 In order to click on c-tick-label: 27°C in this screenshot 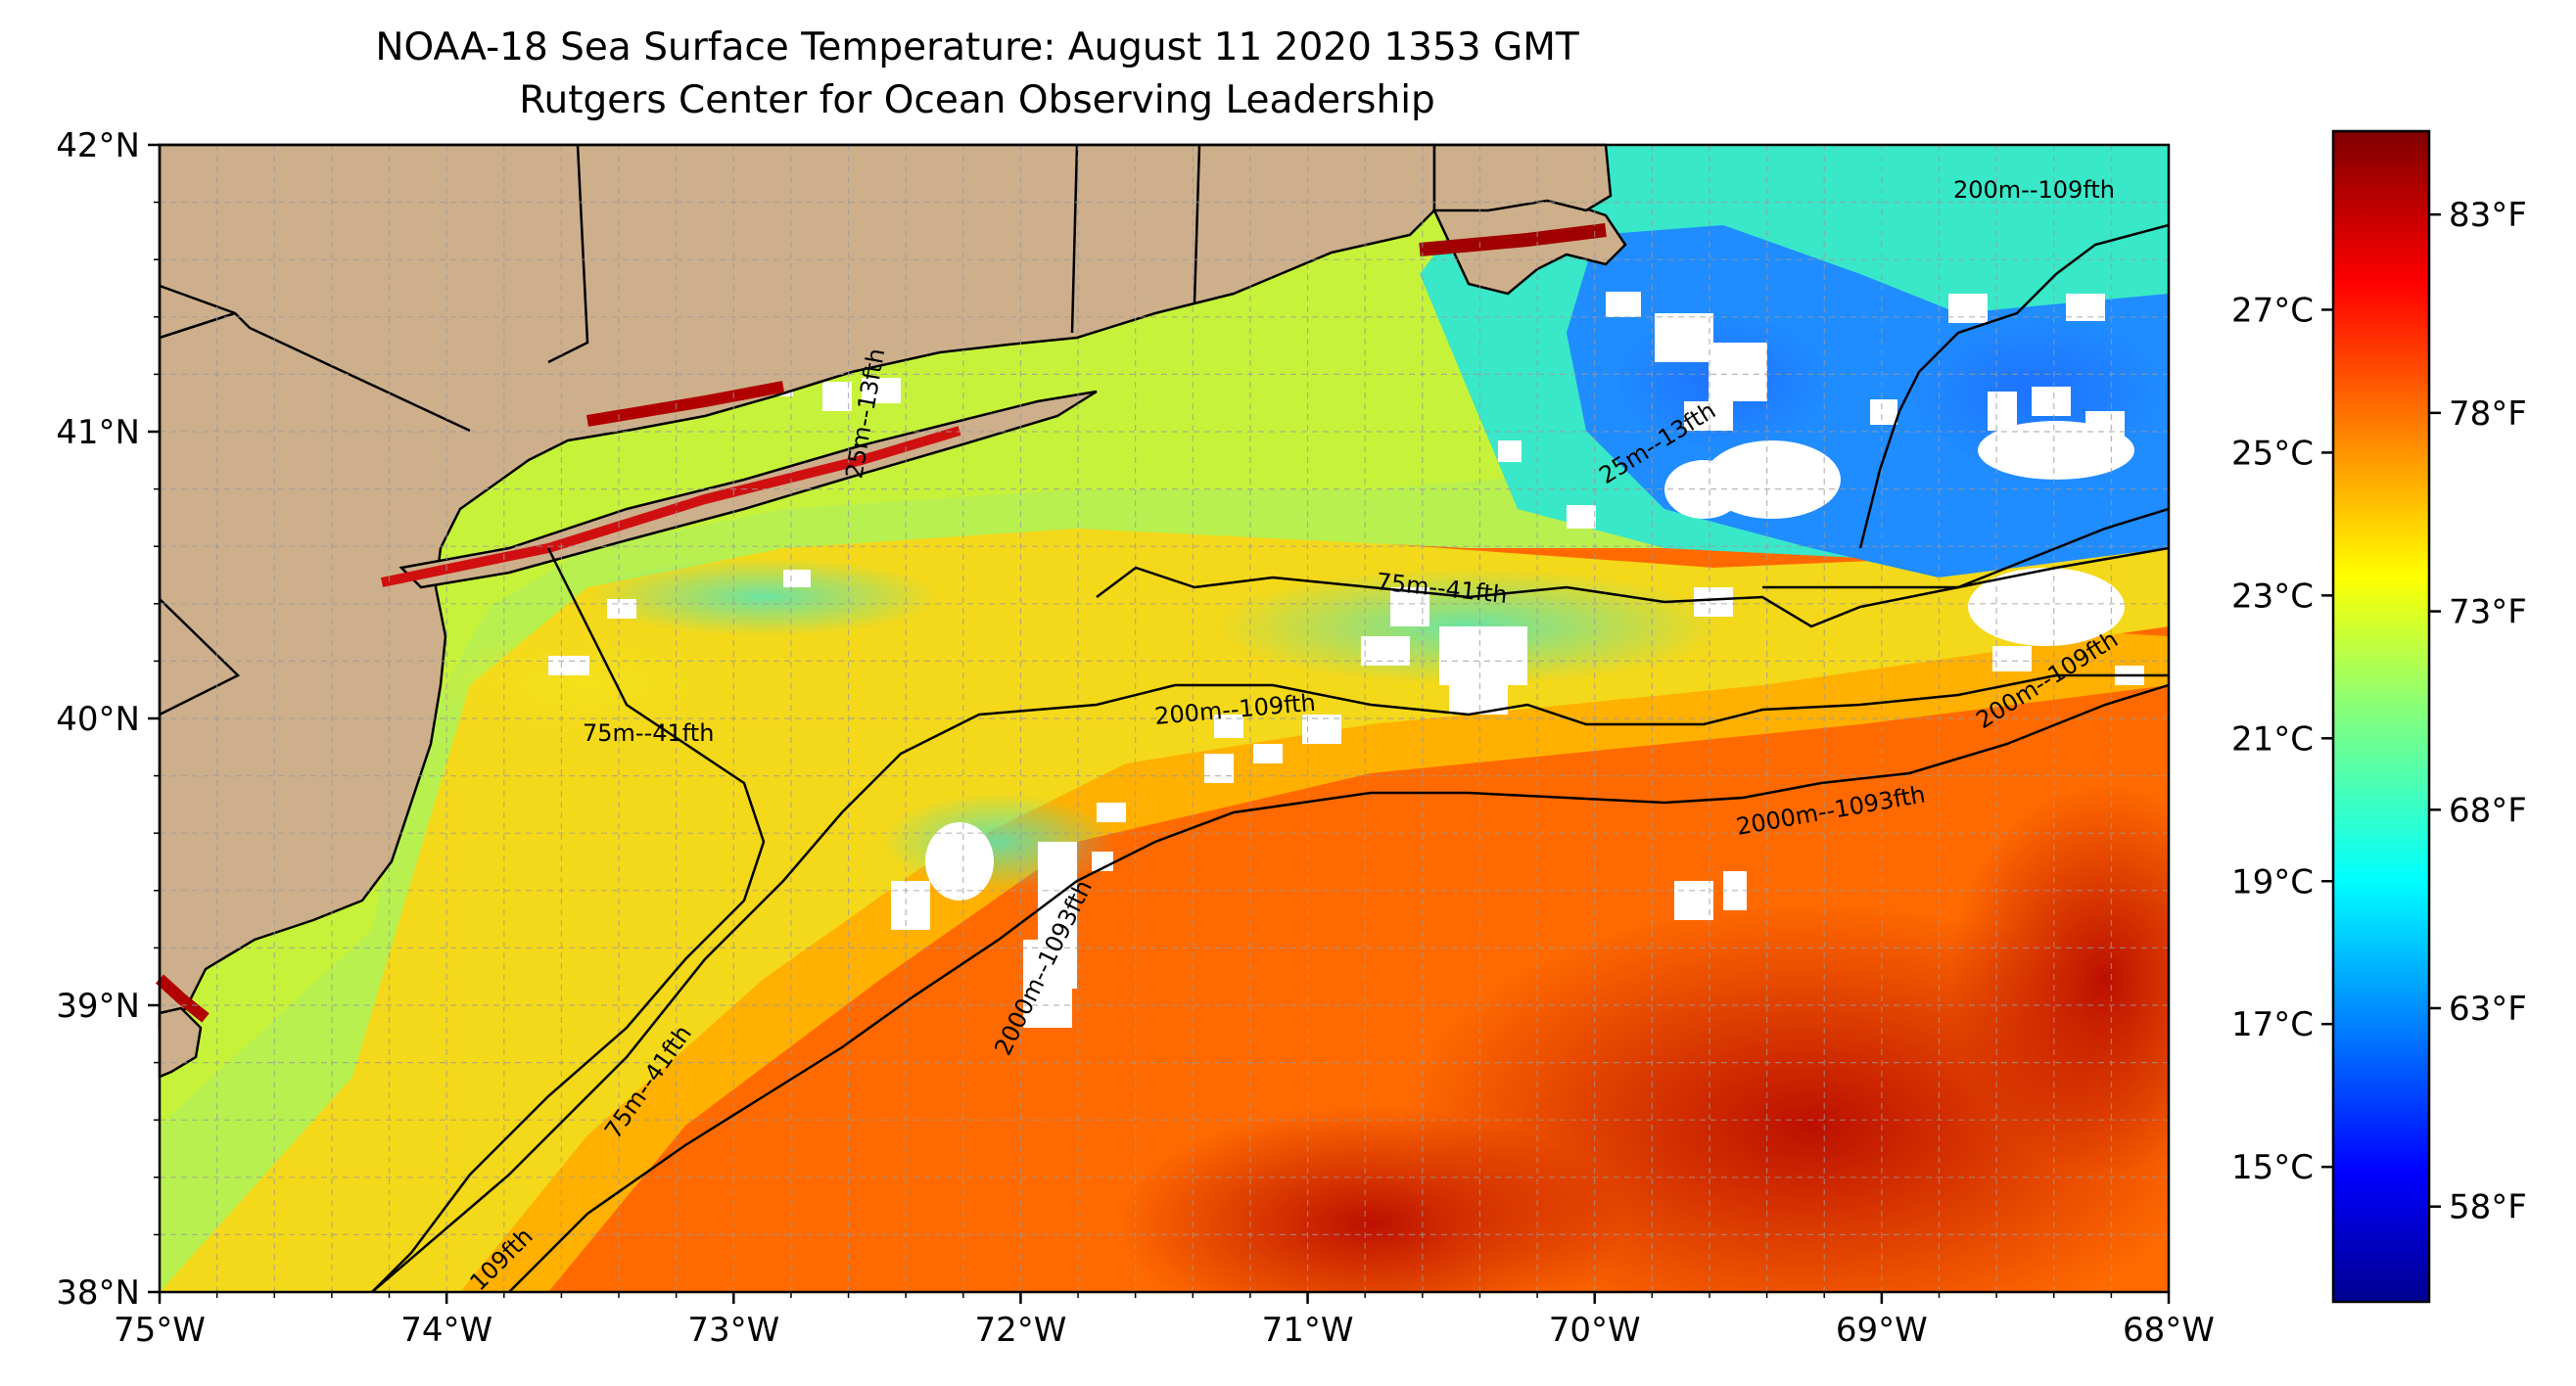, I will do `click(2272, 310)`.